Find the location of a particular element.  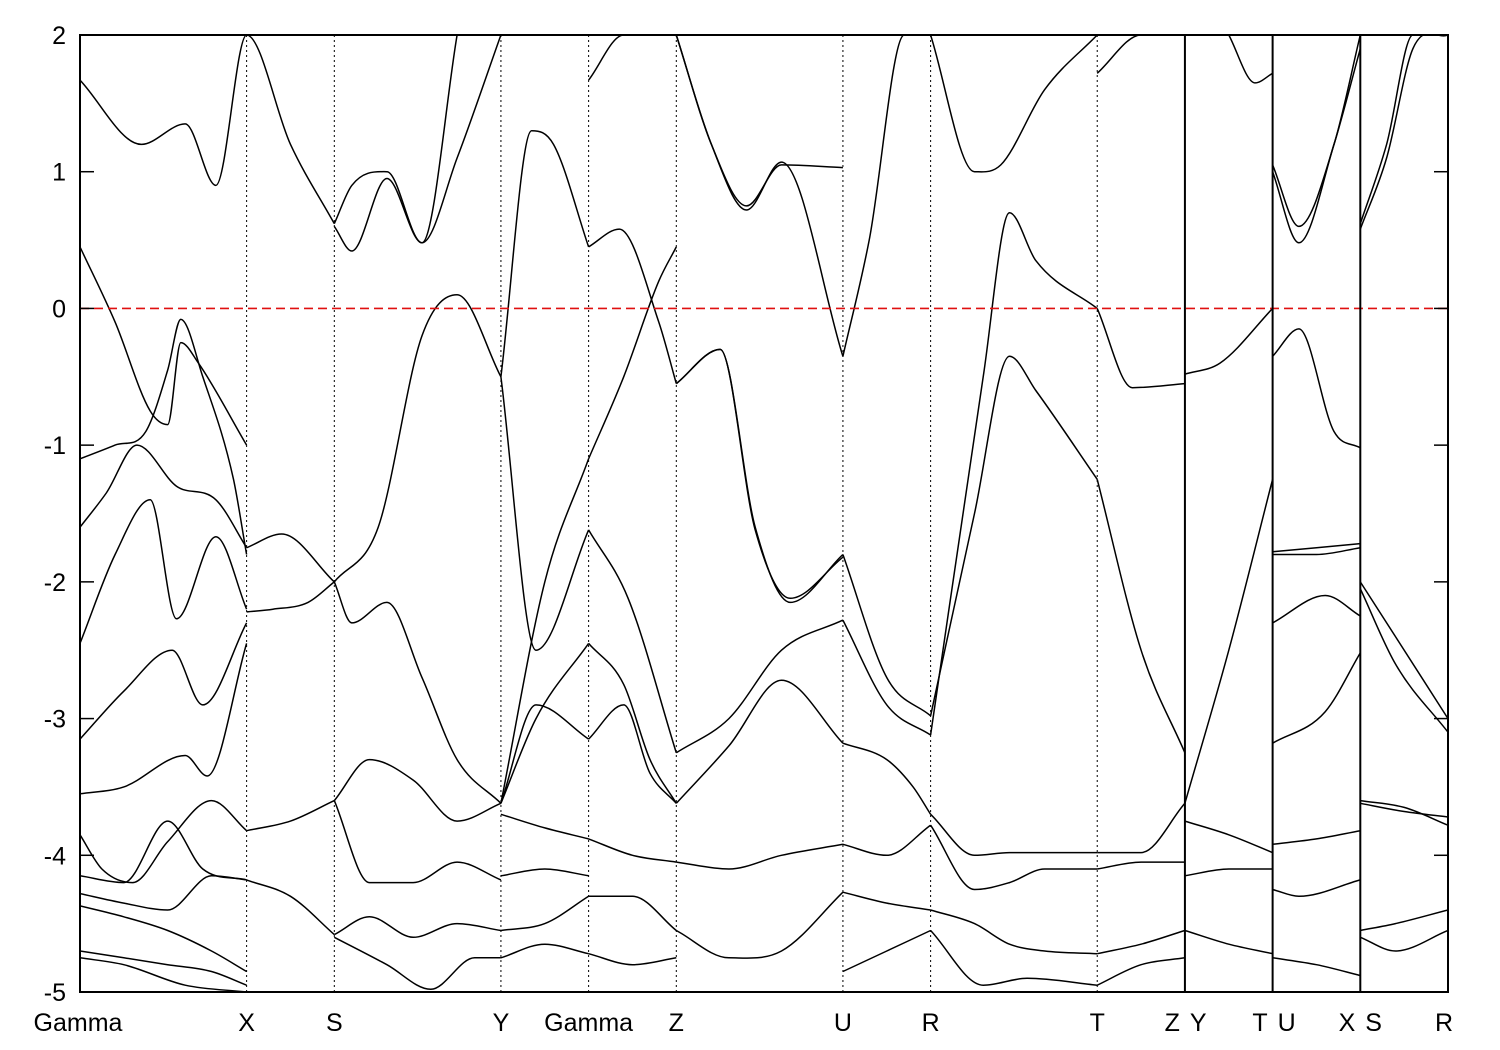

y-tick-label-2: 0 is located at coordinates (59, 309).